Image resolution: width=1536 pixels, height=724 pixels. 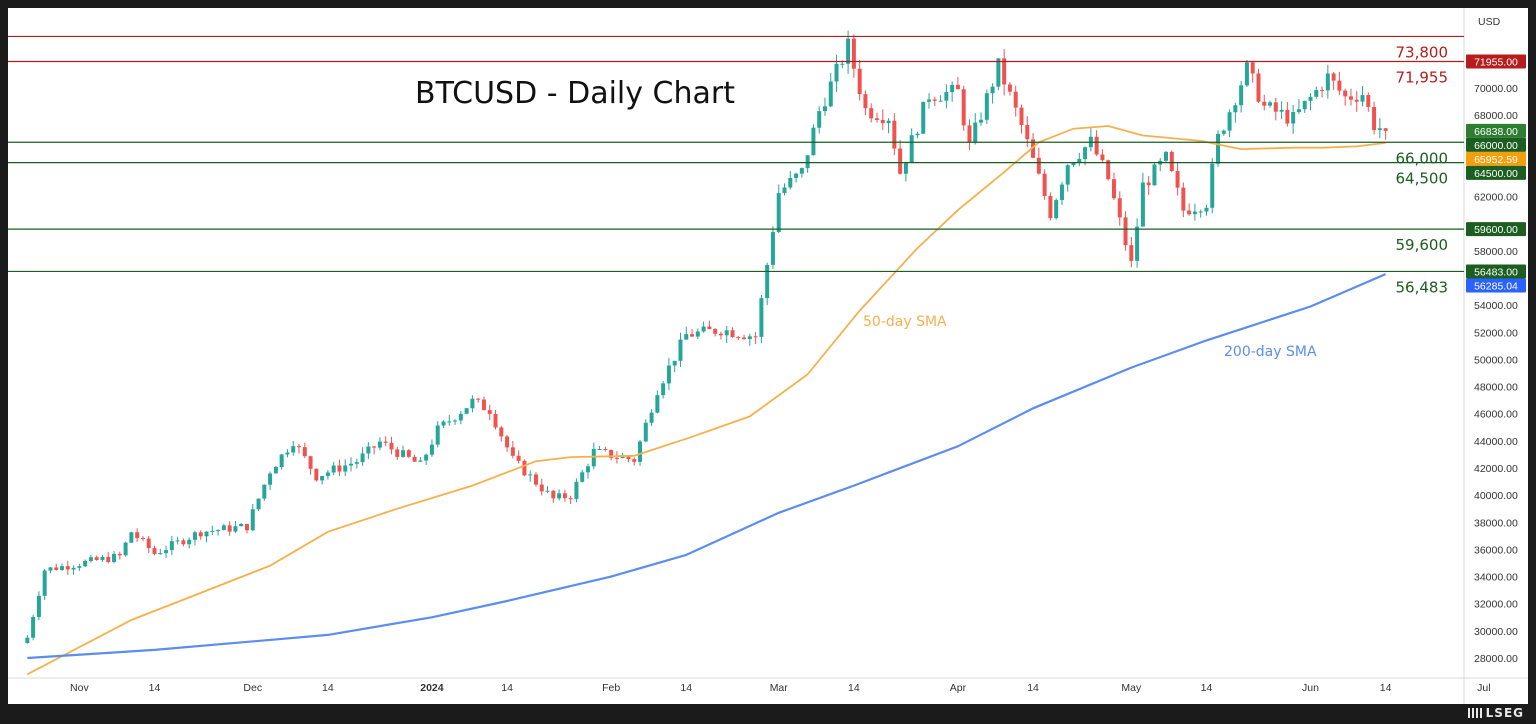 What do you see at coordinates (1496, 89) in the screenshot?
I see `y-tick-label: 70000.00` at bounding box center [1496, 89].